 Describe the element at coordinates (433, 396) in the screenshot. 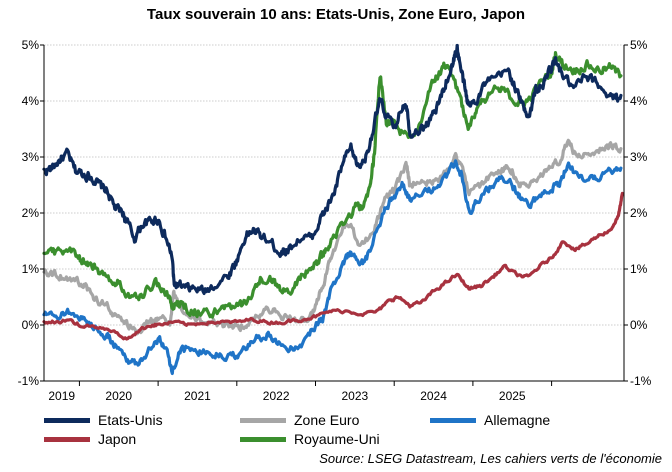

I see `x-tick-label: 2024` at that location.